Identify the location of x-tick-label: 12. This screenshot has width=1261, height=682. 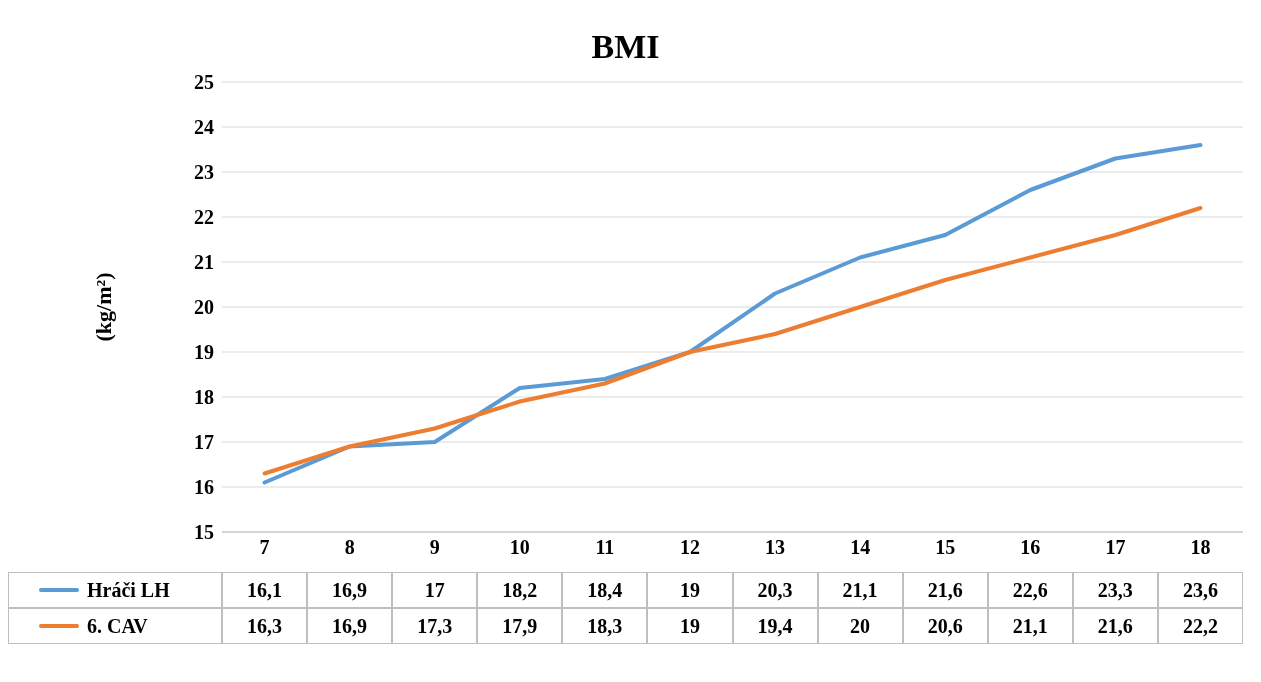
(689, 547).